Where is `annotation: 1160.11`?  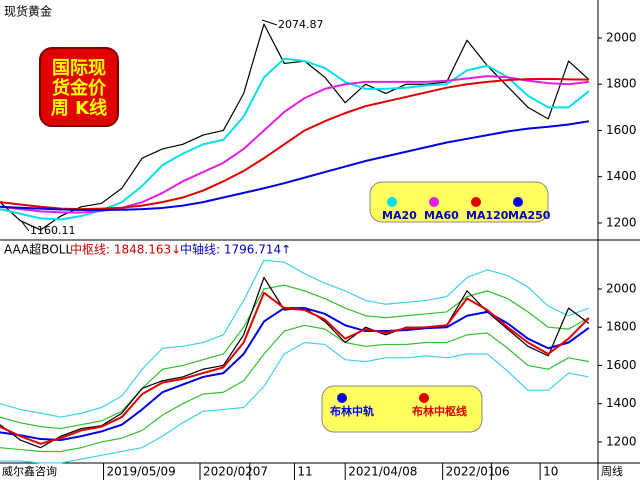
annotation: 1160.11 is located at coordinates (53, 230).